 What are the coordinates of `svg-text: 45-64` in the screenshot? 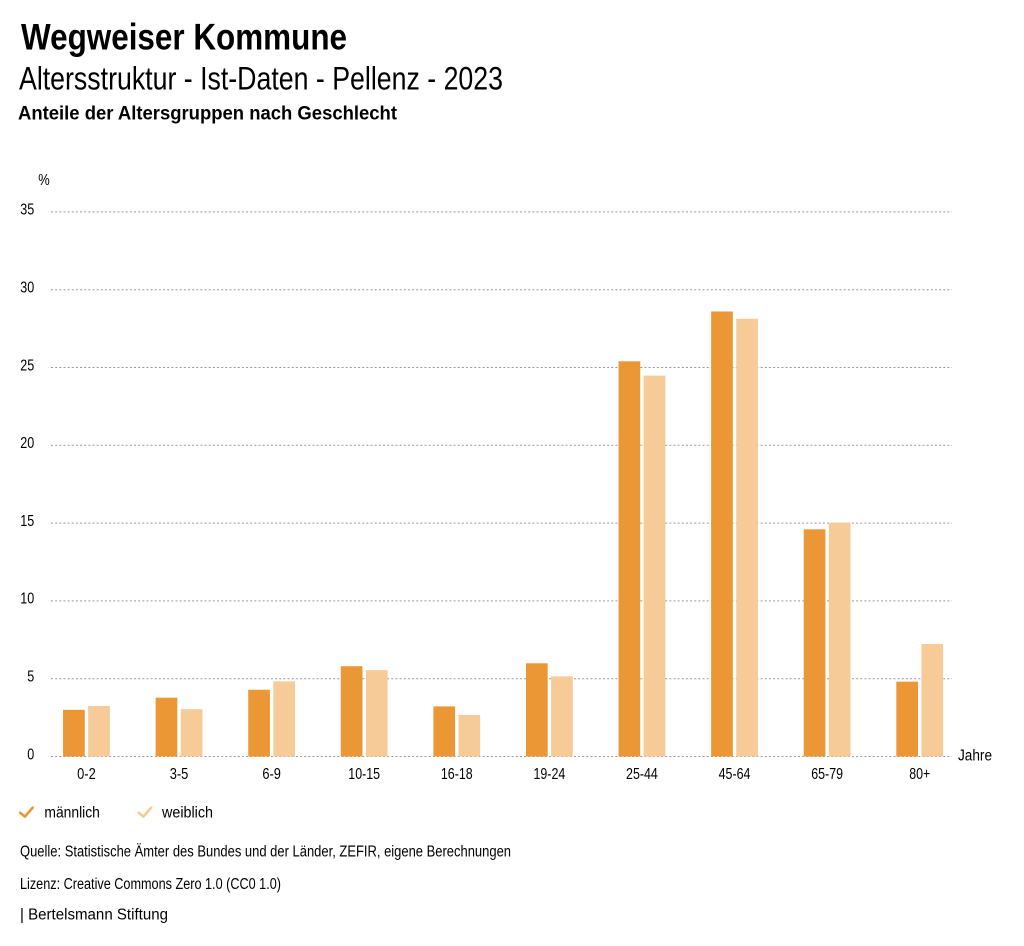 It's located at (735, 774).